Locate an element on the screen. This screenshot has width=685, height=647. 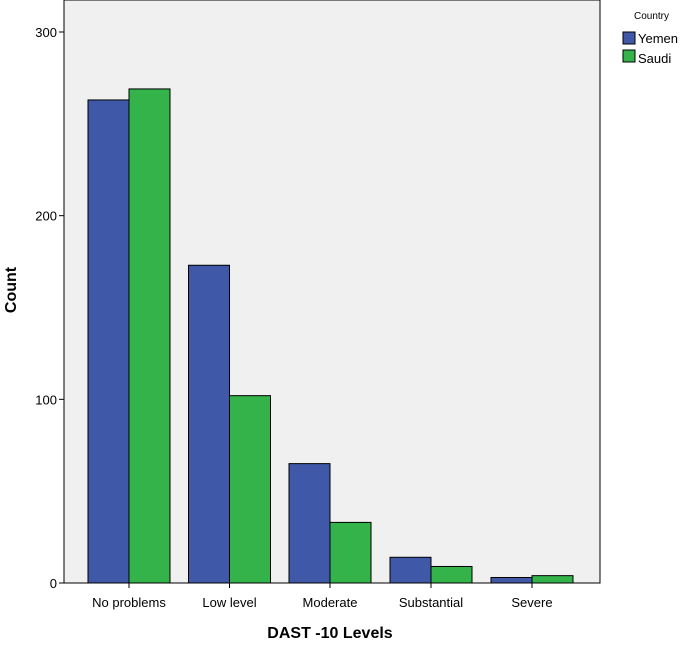
x-axis-title: DAST -10 Levels is located at coordinates (329, 633).